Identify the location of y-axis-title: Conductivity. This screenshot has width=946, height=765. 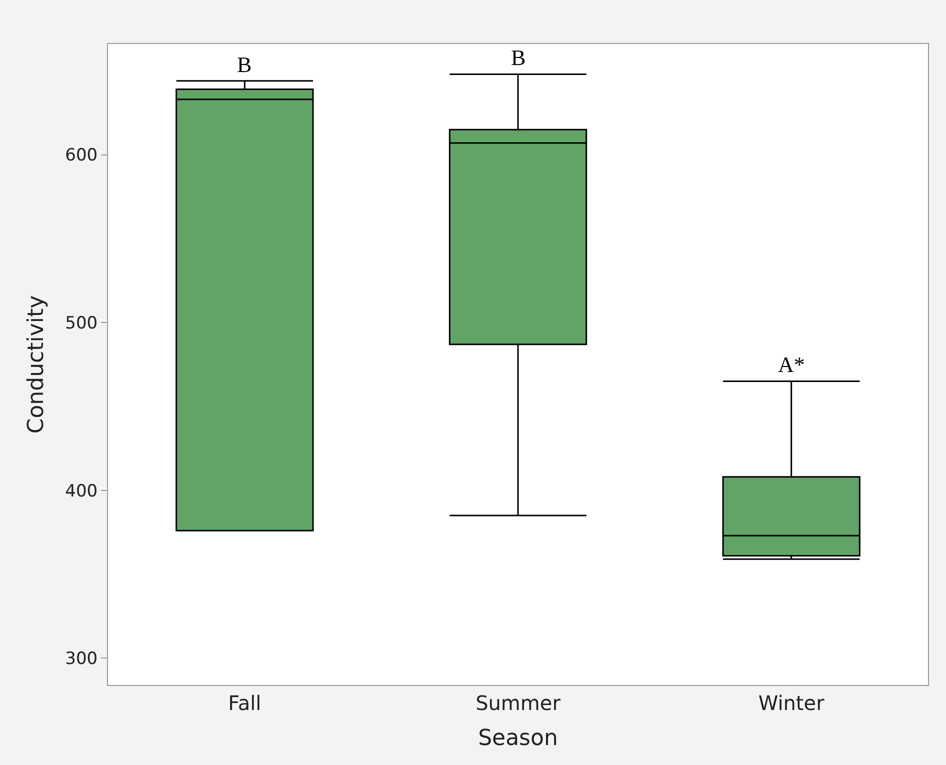
(36, 364).